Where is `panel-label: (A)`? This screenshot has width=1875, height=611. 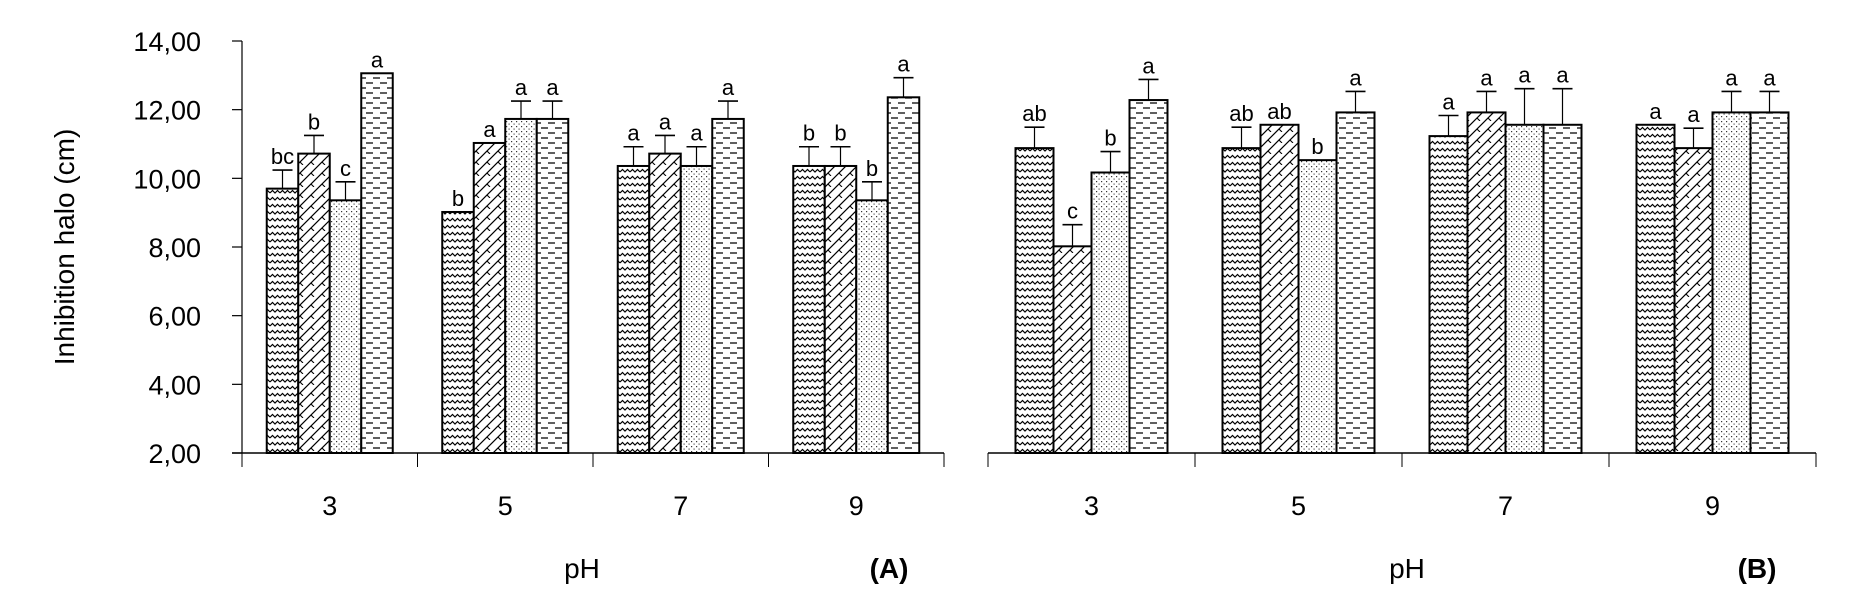
panel-label: (A) is located at coordinates (889, 568).